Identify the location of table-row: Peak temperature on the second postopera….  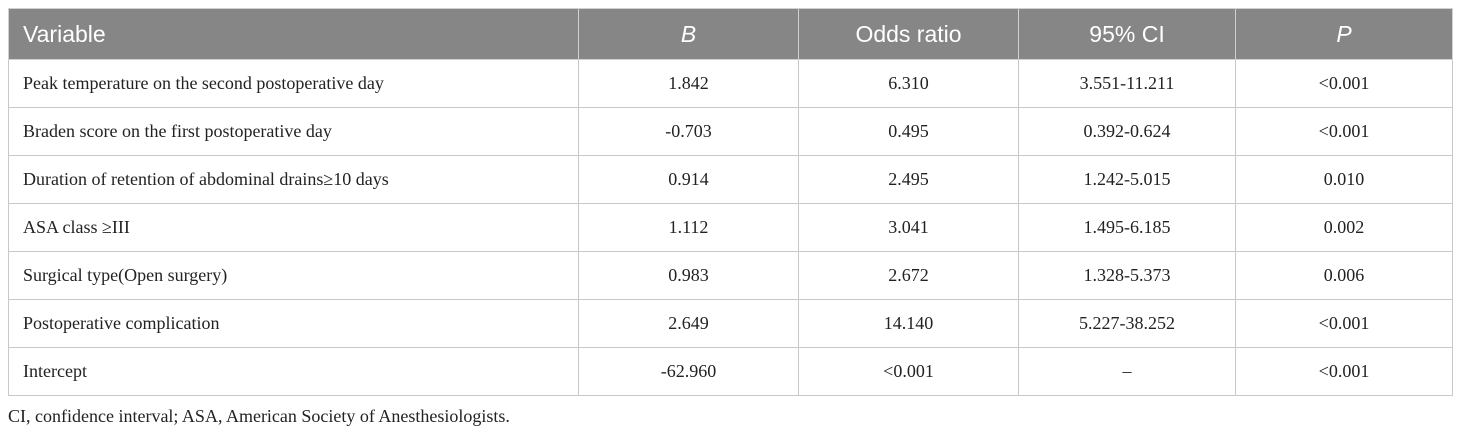
(730, 83).